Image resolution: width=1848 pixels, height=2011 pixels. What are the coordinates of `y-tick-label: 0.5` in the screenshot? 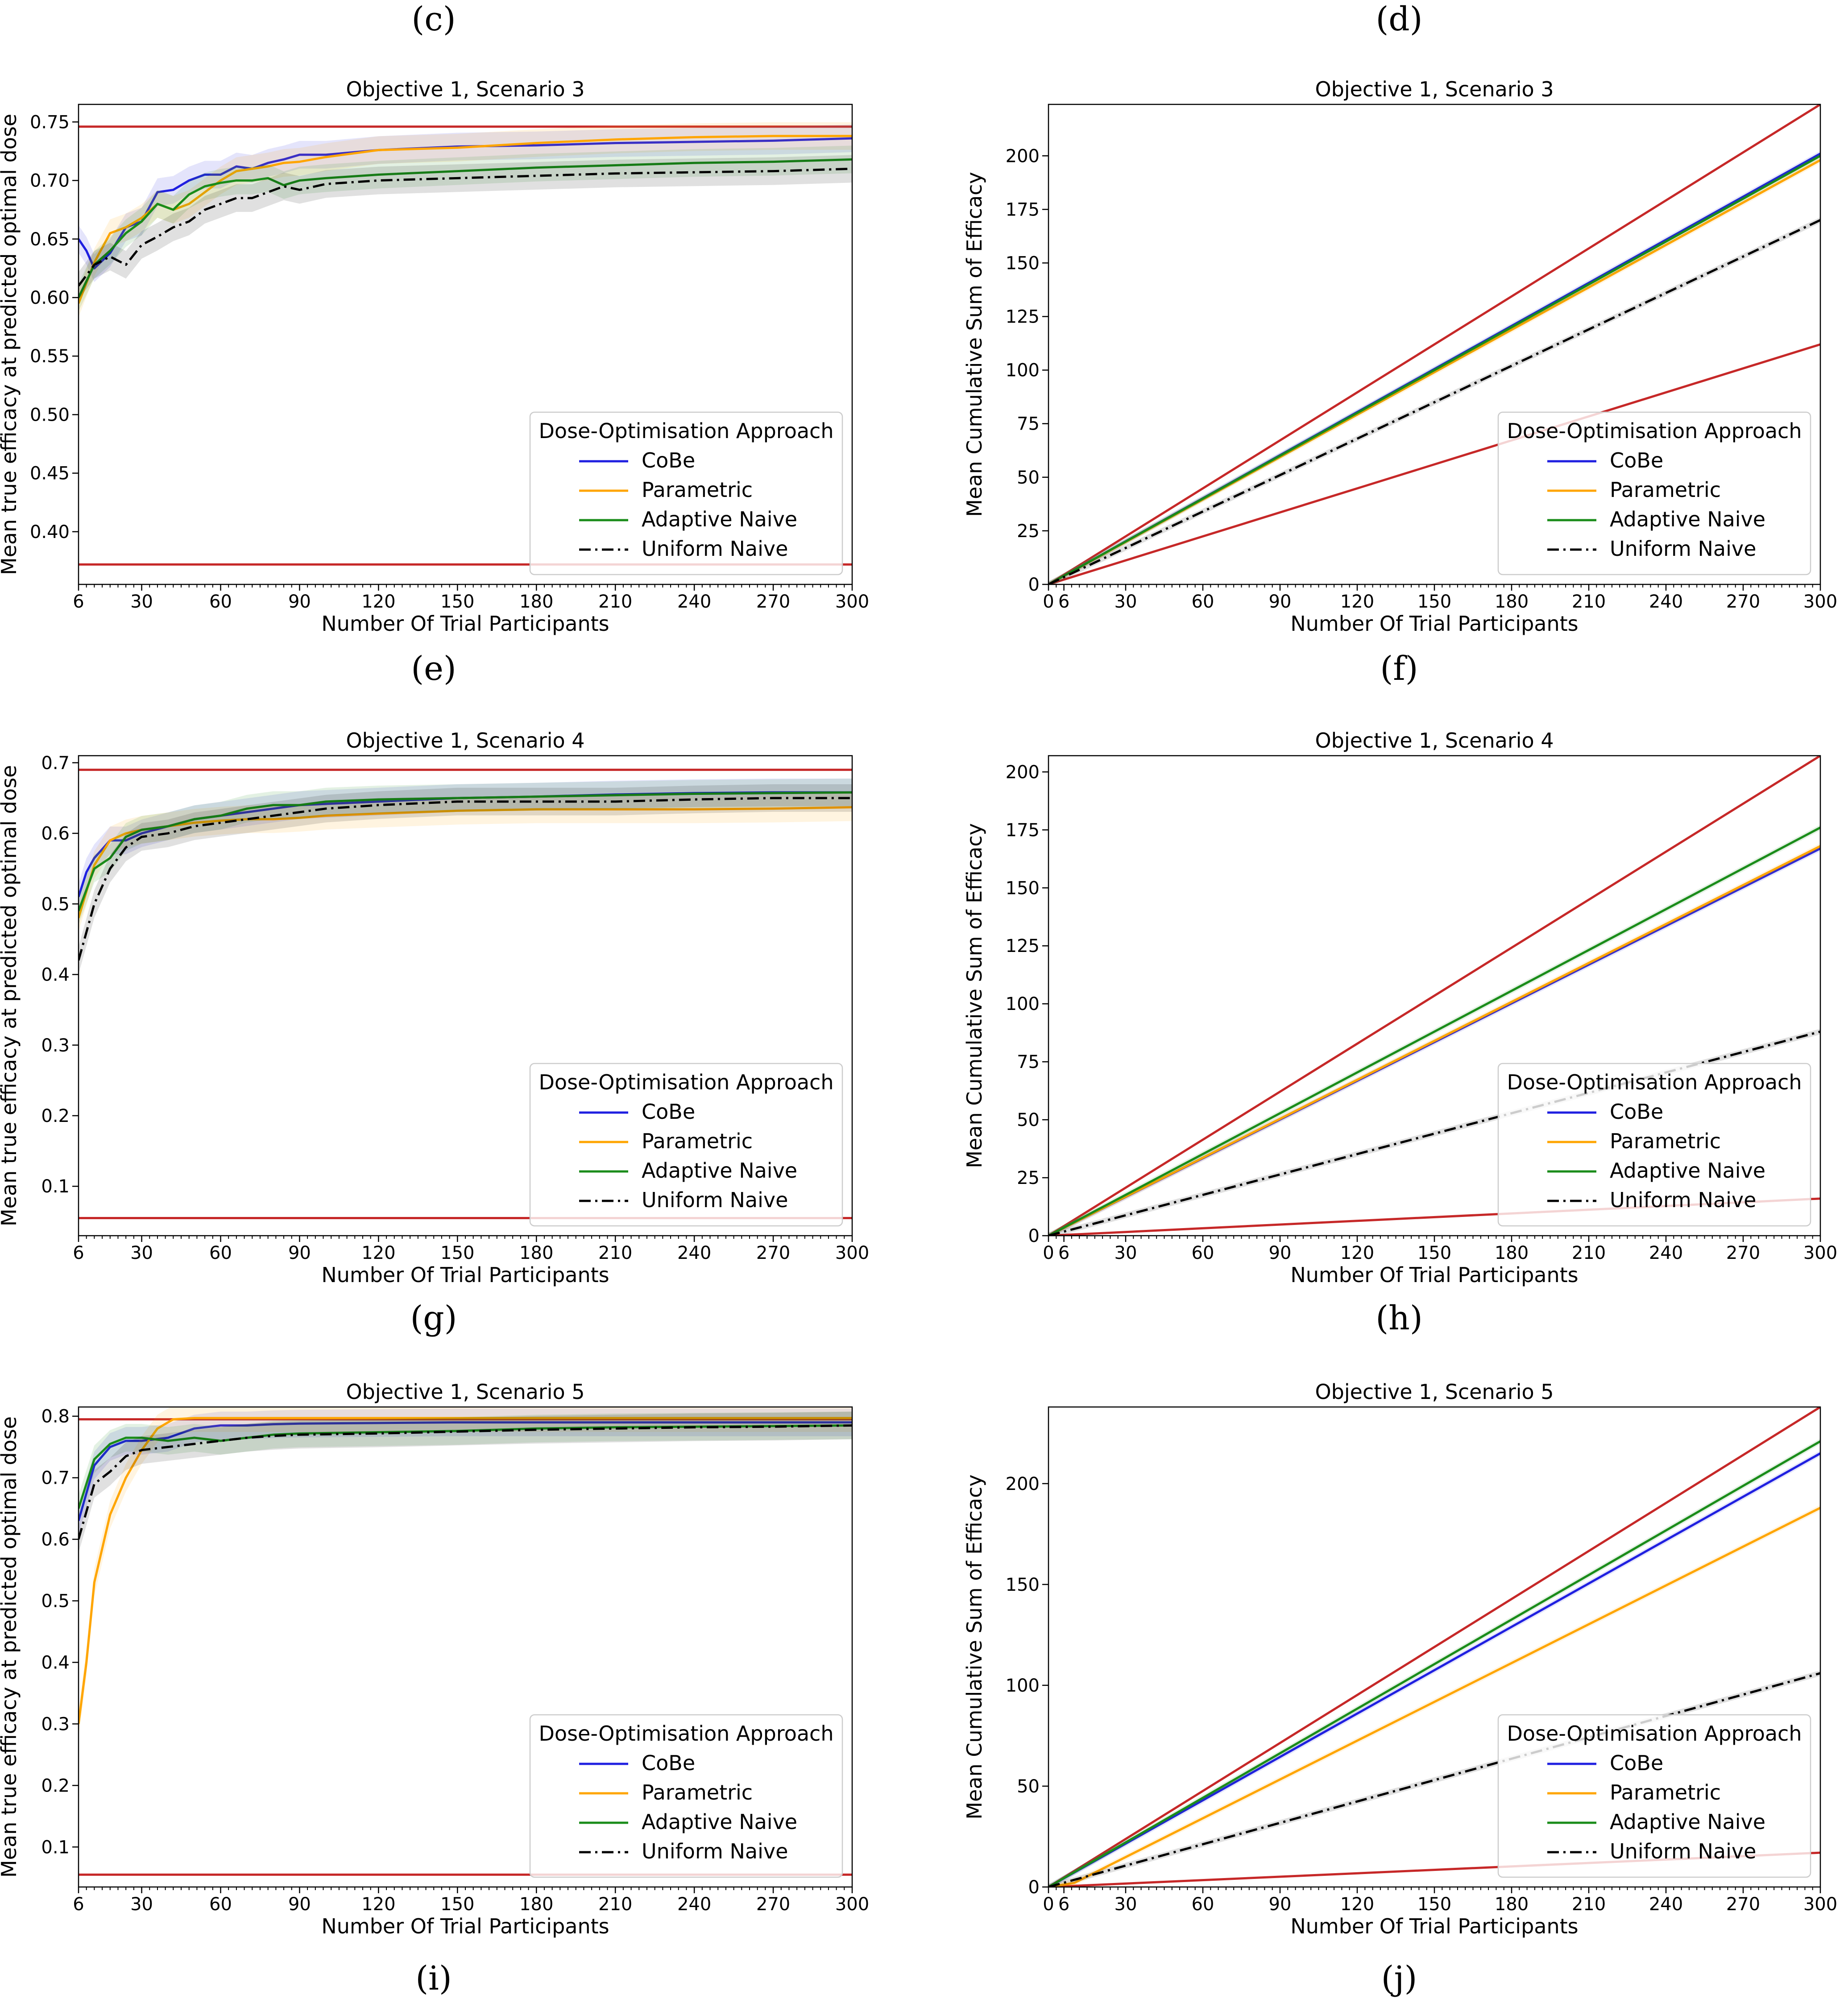 It's located at (56, 904).